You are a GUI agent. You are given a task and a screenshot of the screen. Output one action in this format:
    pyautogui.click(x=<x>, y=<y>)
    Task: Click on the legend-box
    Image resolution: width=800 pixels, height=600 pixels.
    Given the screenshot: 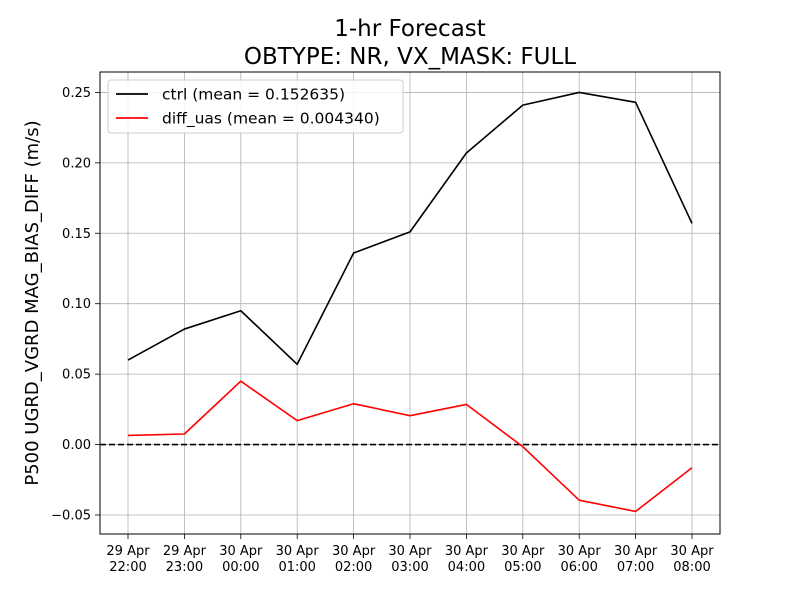 What is the action you would take?
    pyautogui.click(x=255, y=106)
    